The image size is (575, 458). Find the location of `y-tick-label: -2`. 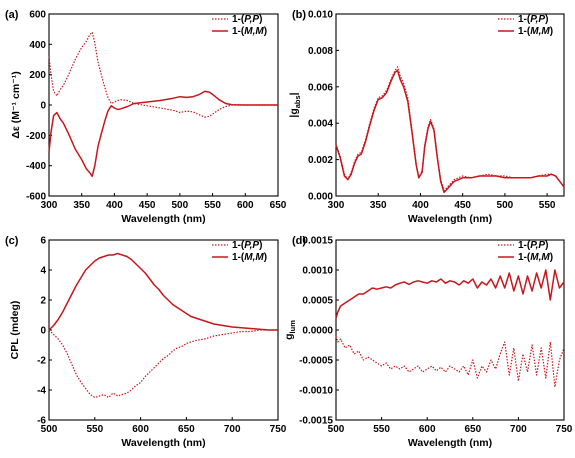

y-tick-label: -2 is located at coordinates (41, 361).